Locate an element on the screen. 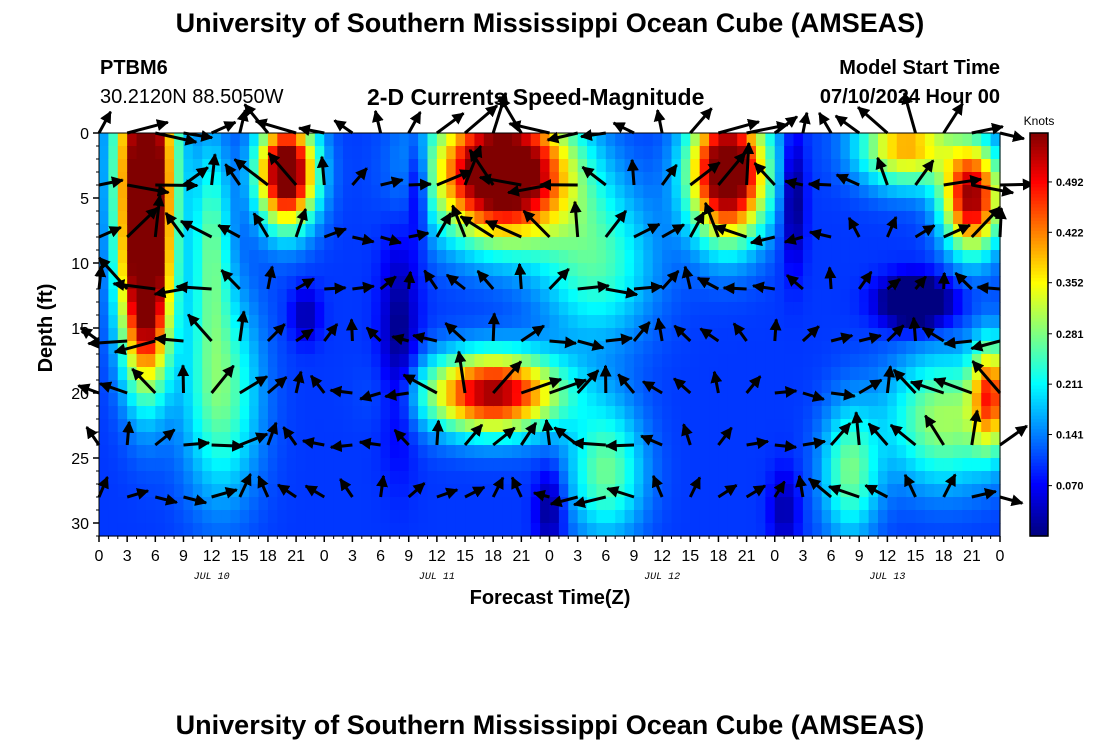 This screenshot has width=1100, height=750. colorbar-tick-label: 0.352 is located at coordinates (1070, 284).